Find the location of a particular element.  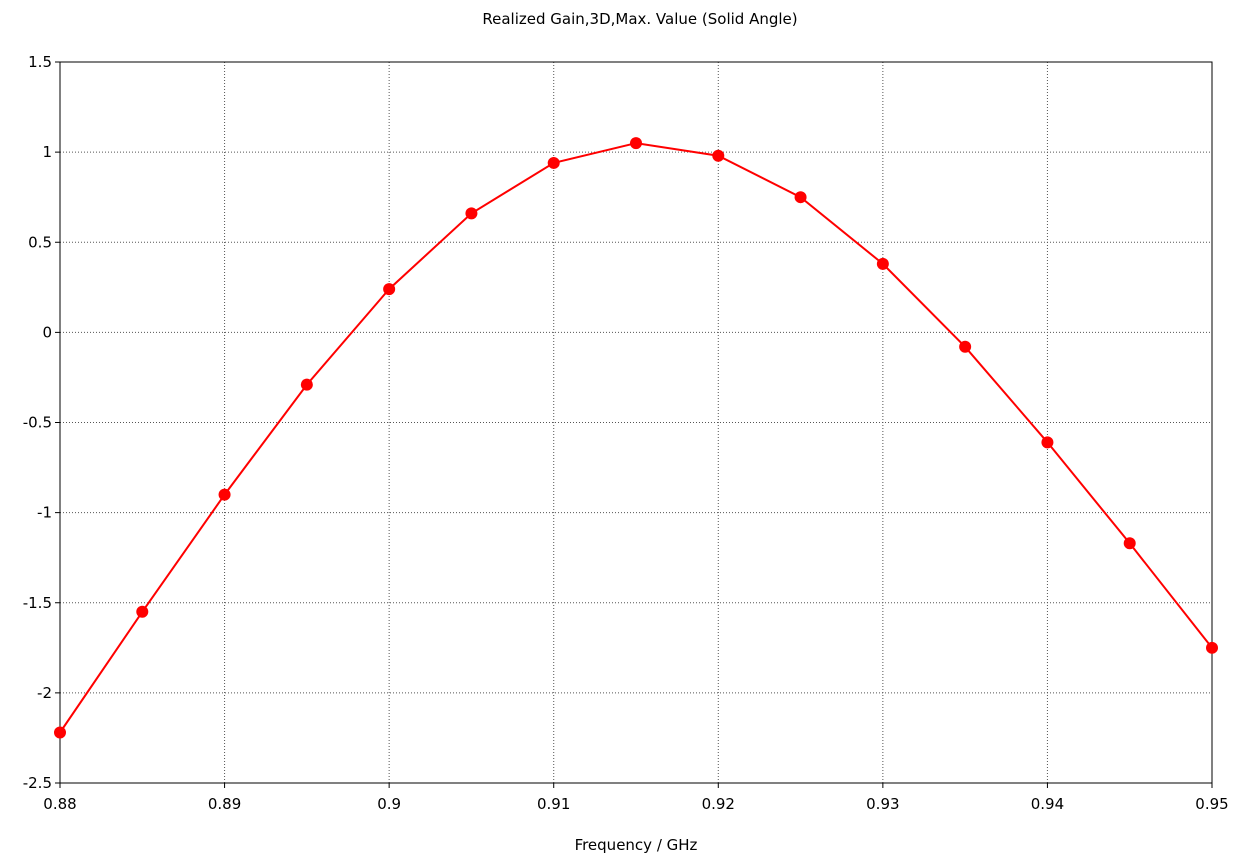

y-tick-label: 0 is located at coordinates (47, 332).